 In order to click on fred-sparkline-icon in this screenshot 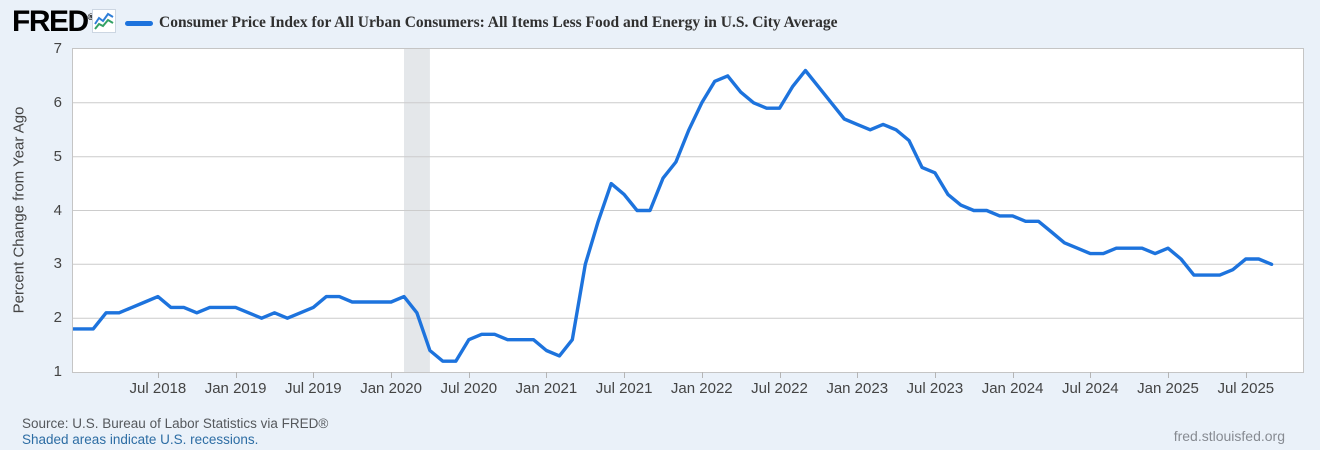, I will do `click(104, 21)`.